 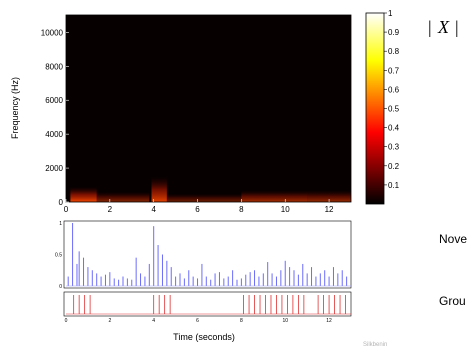 What do you see at coordinates (453, 239) in the screenshot?
I see `novelty-label: Nove` at bounding box center [453, 239].